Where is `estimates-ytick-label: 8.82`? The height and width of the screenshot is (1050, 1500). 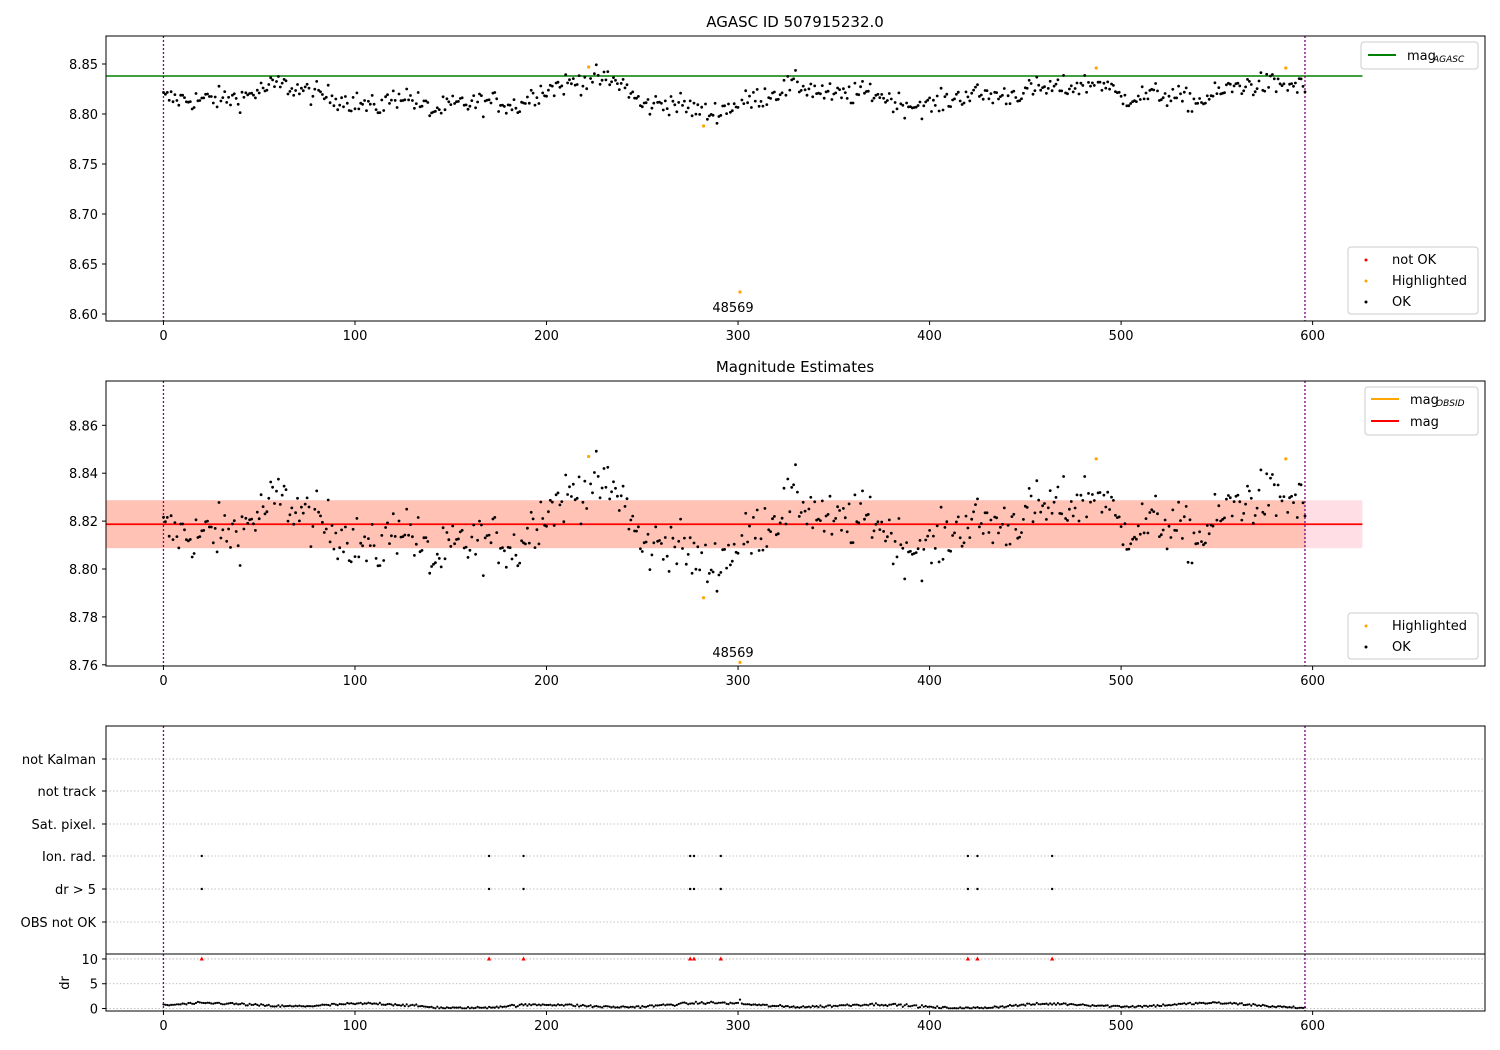 estimates-ytick-label: 8.82 is located at coordinates (83, 522).